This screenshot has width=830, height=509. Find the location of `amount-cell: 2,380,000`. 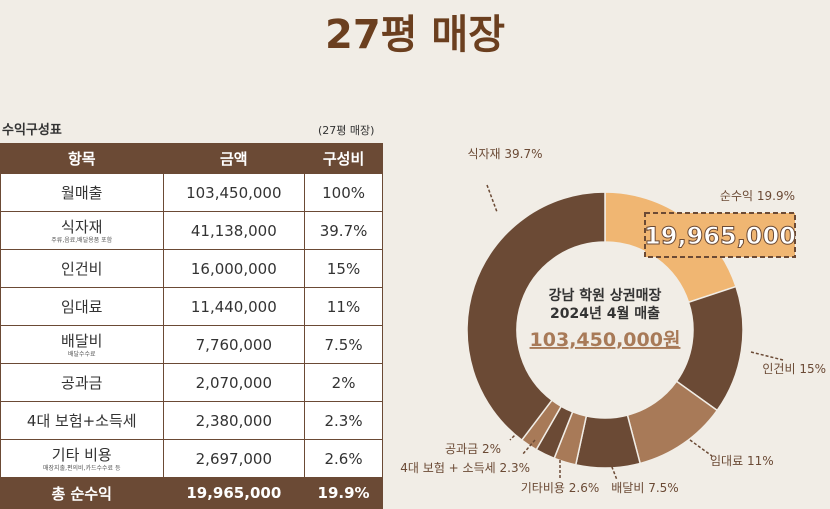

amount-cell: 2,380,000 is located at coordinates (234, 420).